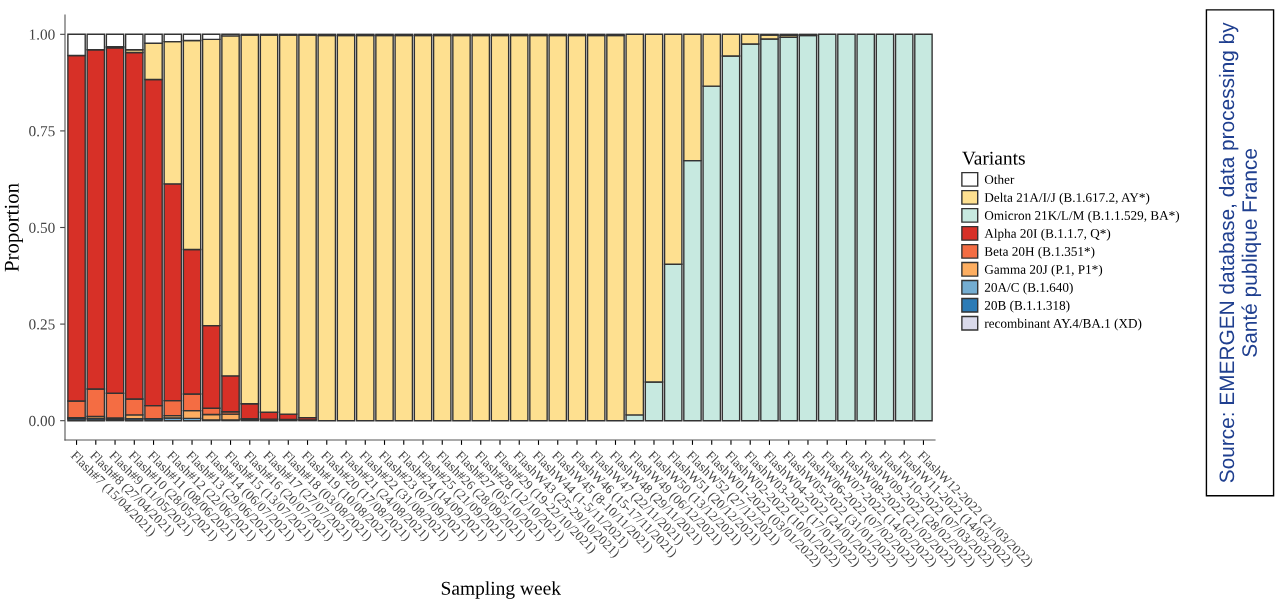  Describe the element at coordinates (1043, 270) in the screenshot. I see `legend-label: Gamma 20J (P.1, P1*)` at that location.